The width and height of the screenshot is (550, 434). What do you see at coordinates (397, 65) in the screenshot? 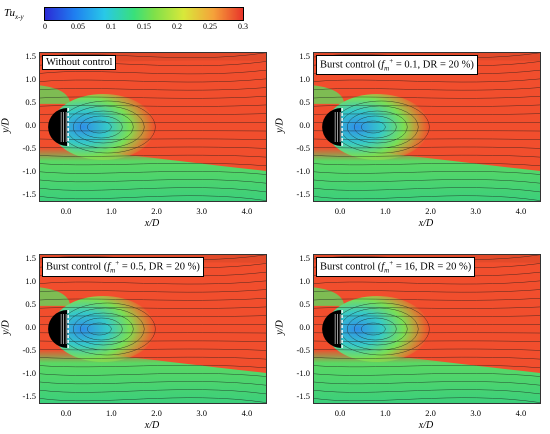
I see `panel-label: Burst control (fm+ = 0.1, DR = 20 %)` at bounding box center [397, 65].